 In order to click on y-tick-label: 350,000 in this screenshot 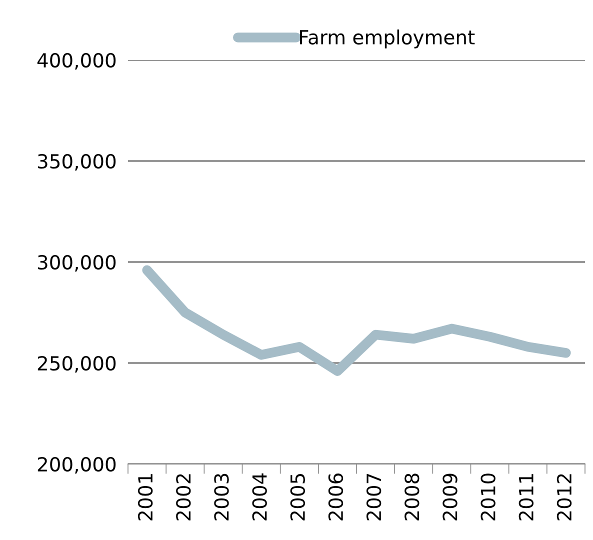, I will do `click(77, 162)`.